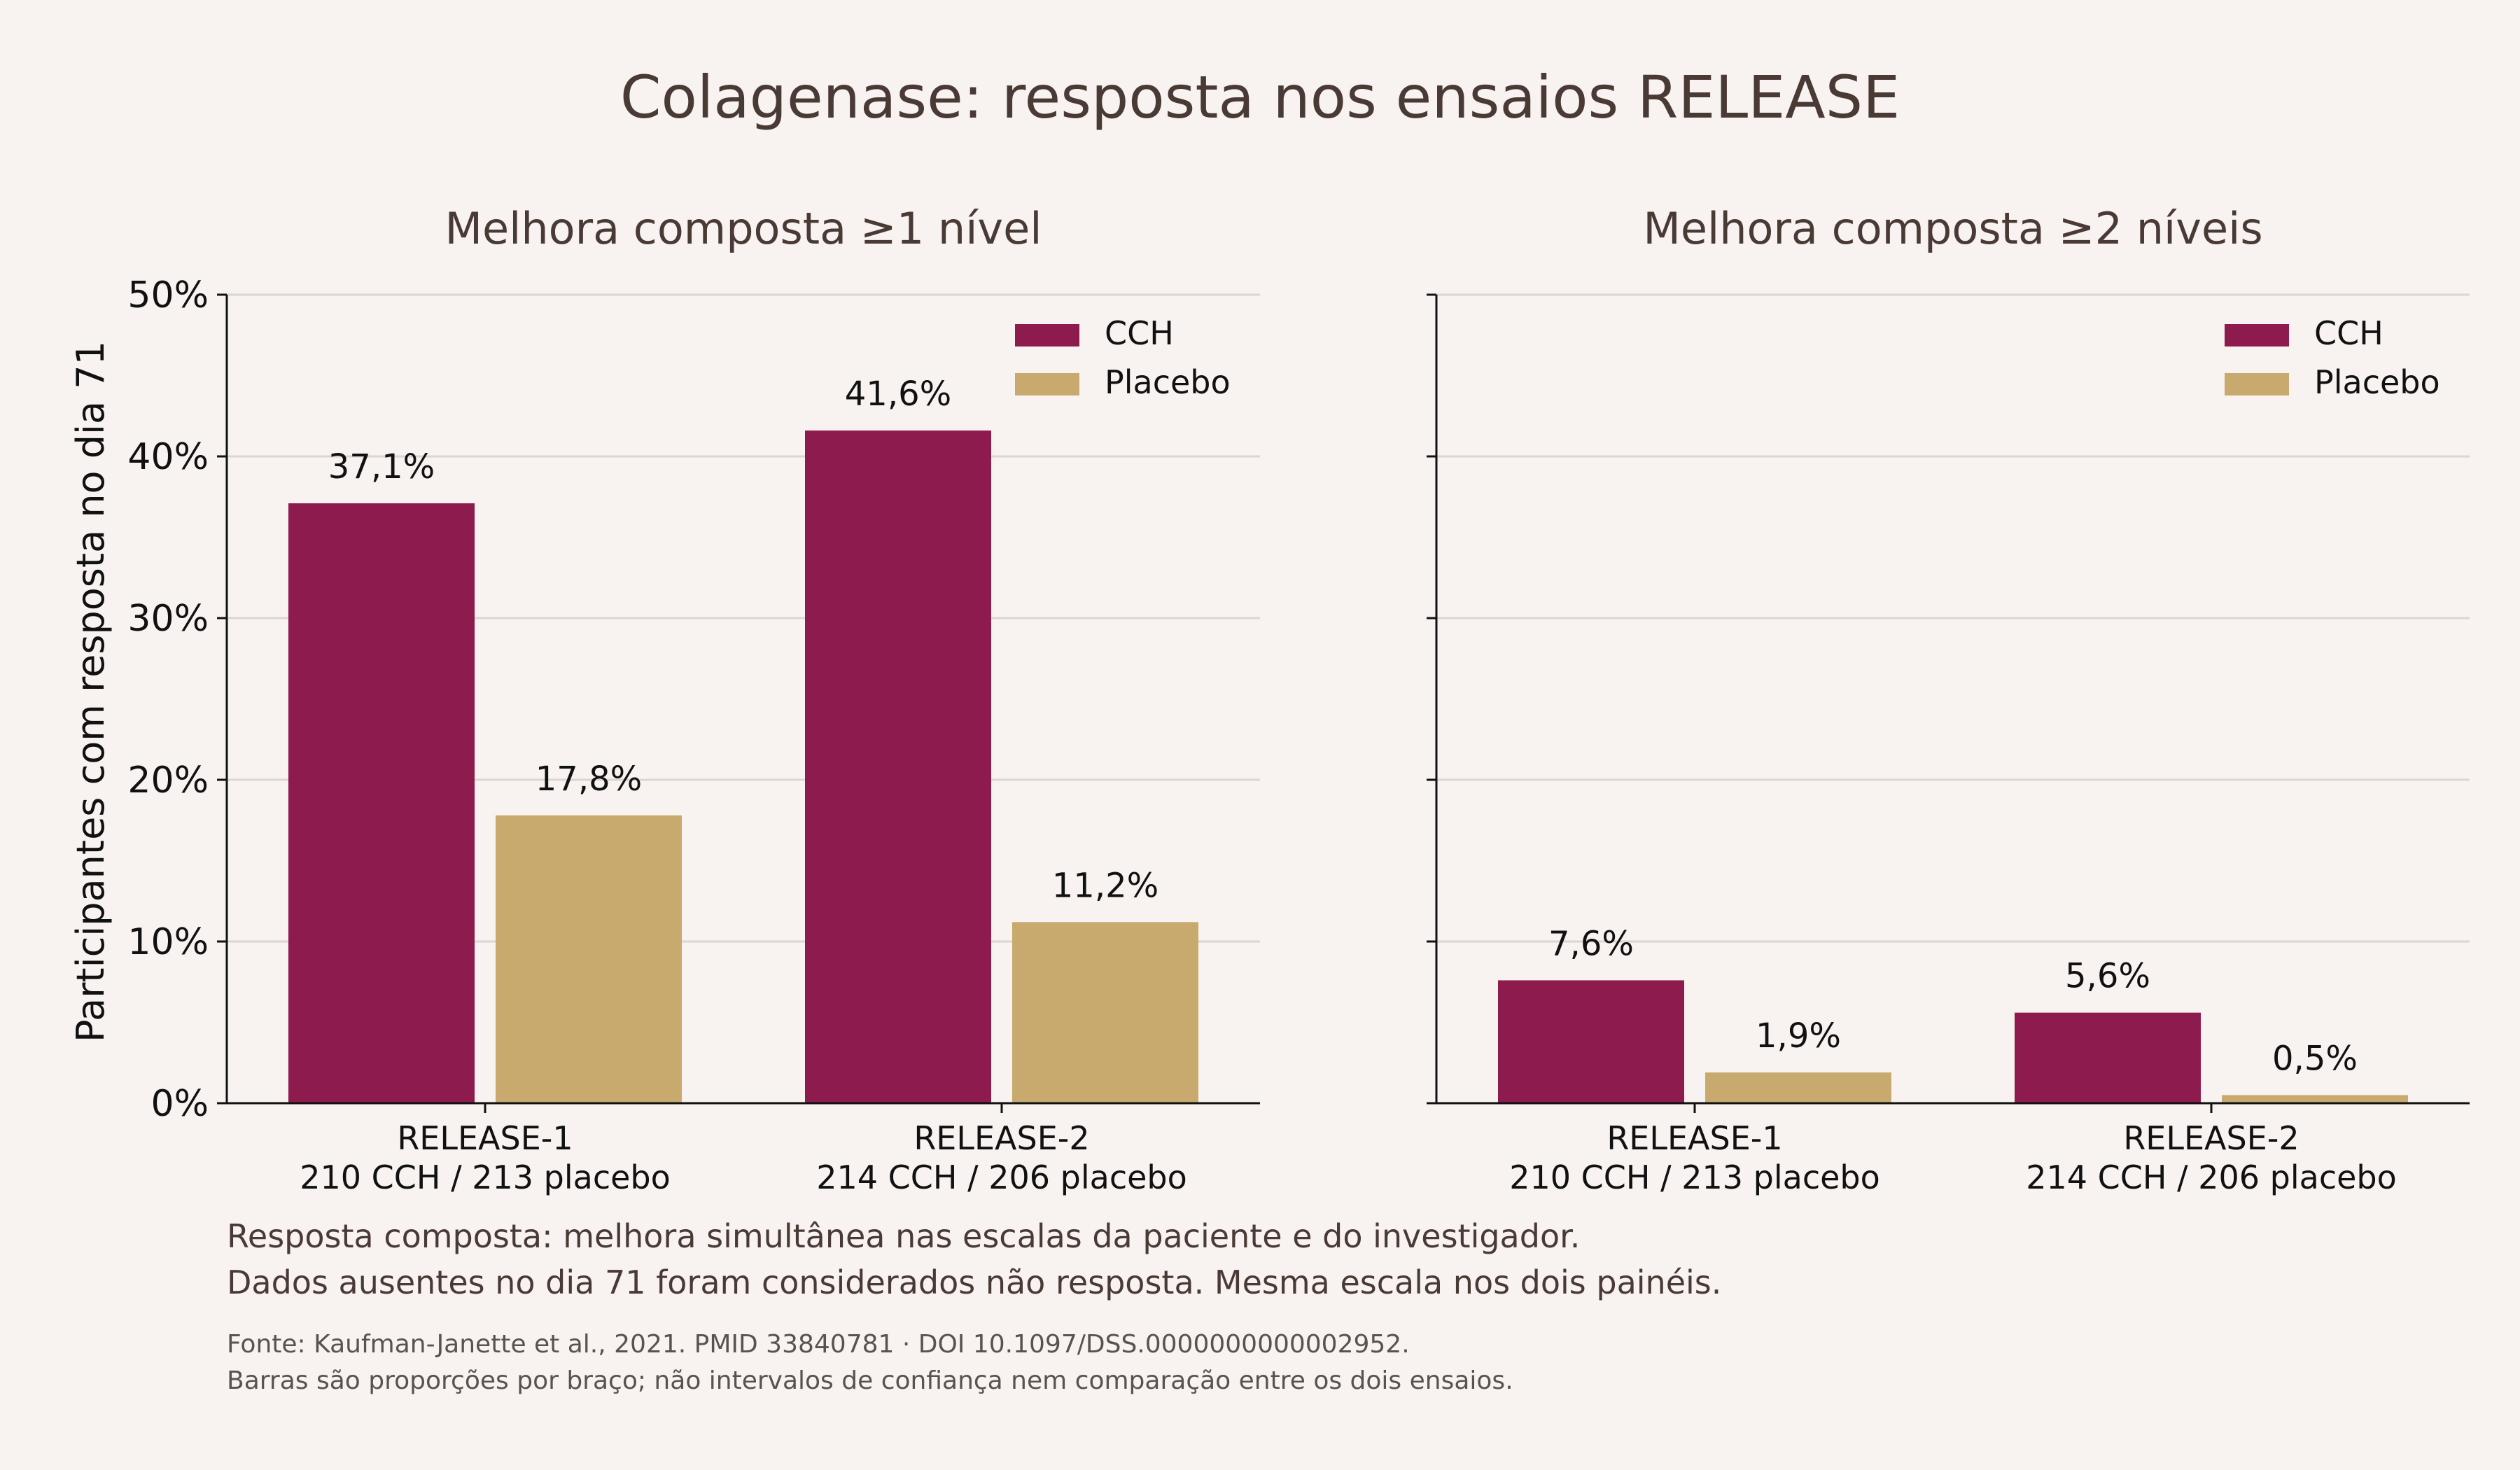  I want to click on y-tick-label: 40%, so click(168, 457).